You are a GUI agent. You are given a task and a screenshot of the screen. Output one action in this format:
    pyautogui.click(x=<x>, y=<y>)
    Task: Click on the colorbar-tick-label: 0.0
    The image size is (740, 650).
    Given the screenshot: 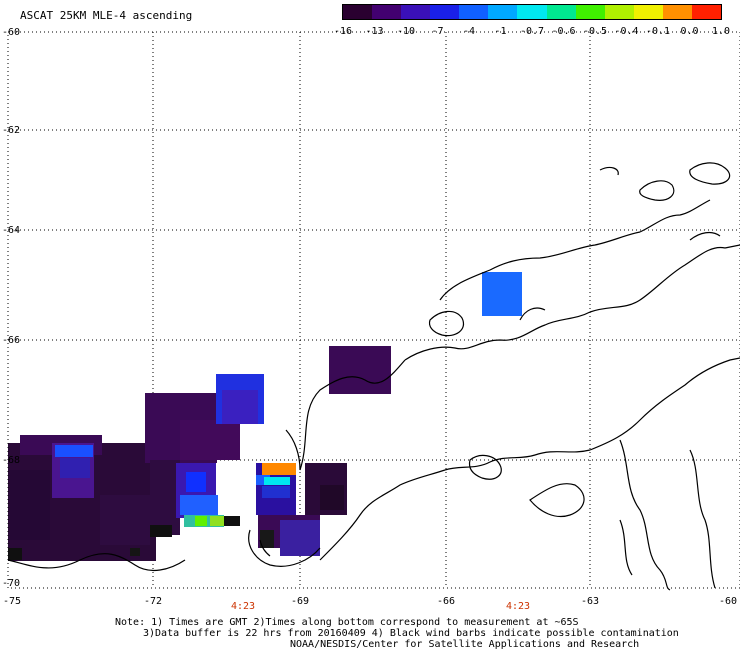 What is the action you would take?
    pyautogui.click(x=689, y=31)
    